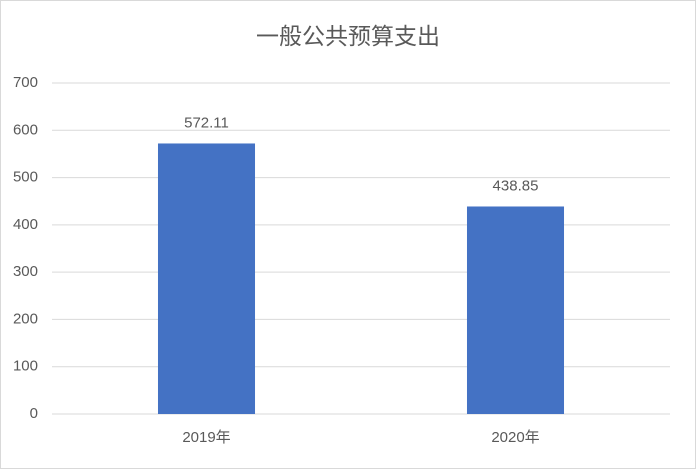 This screenshot has width=696, height=474. What do you see at coordinates (515, 437) in the screenshot?
I see `x-tick-label: 2020年` at bounding box center [515, 437].